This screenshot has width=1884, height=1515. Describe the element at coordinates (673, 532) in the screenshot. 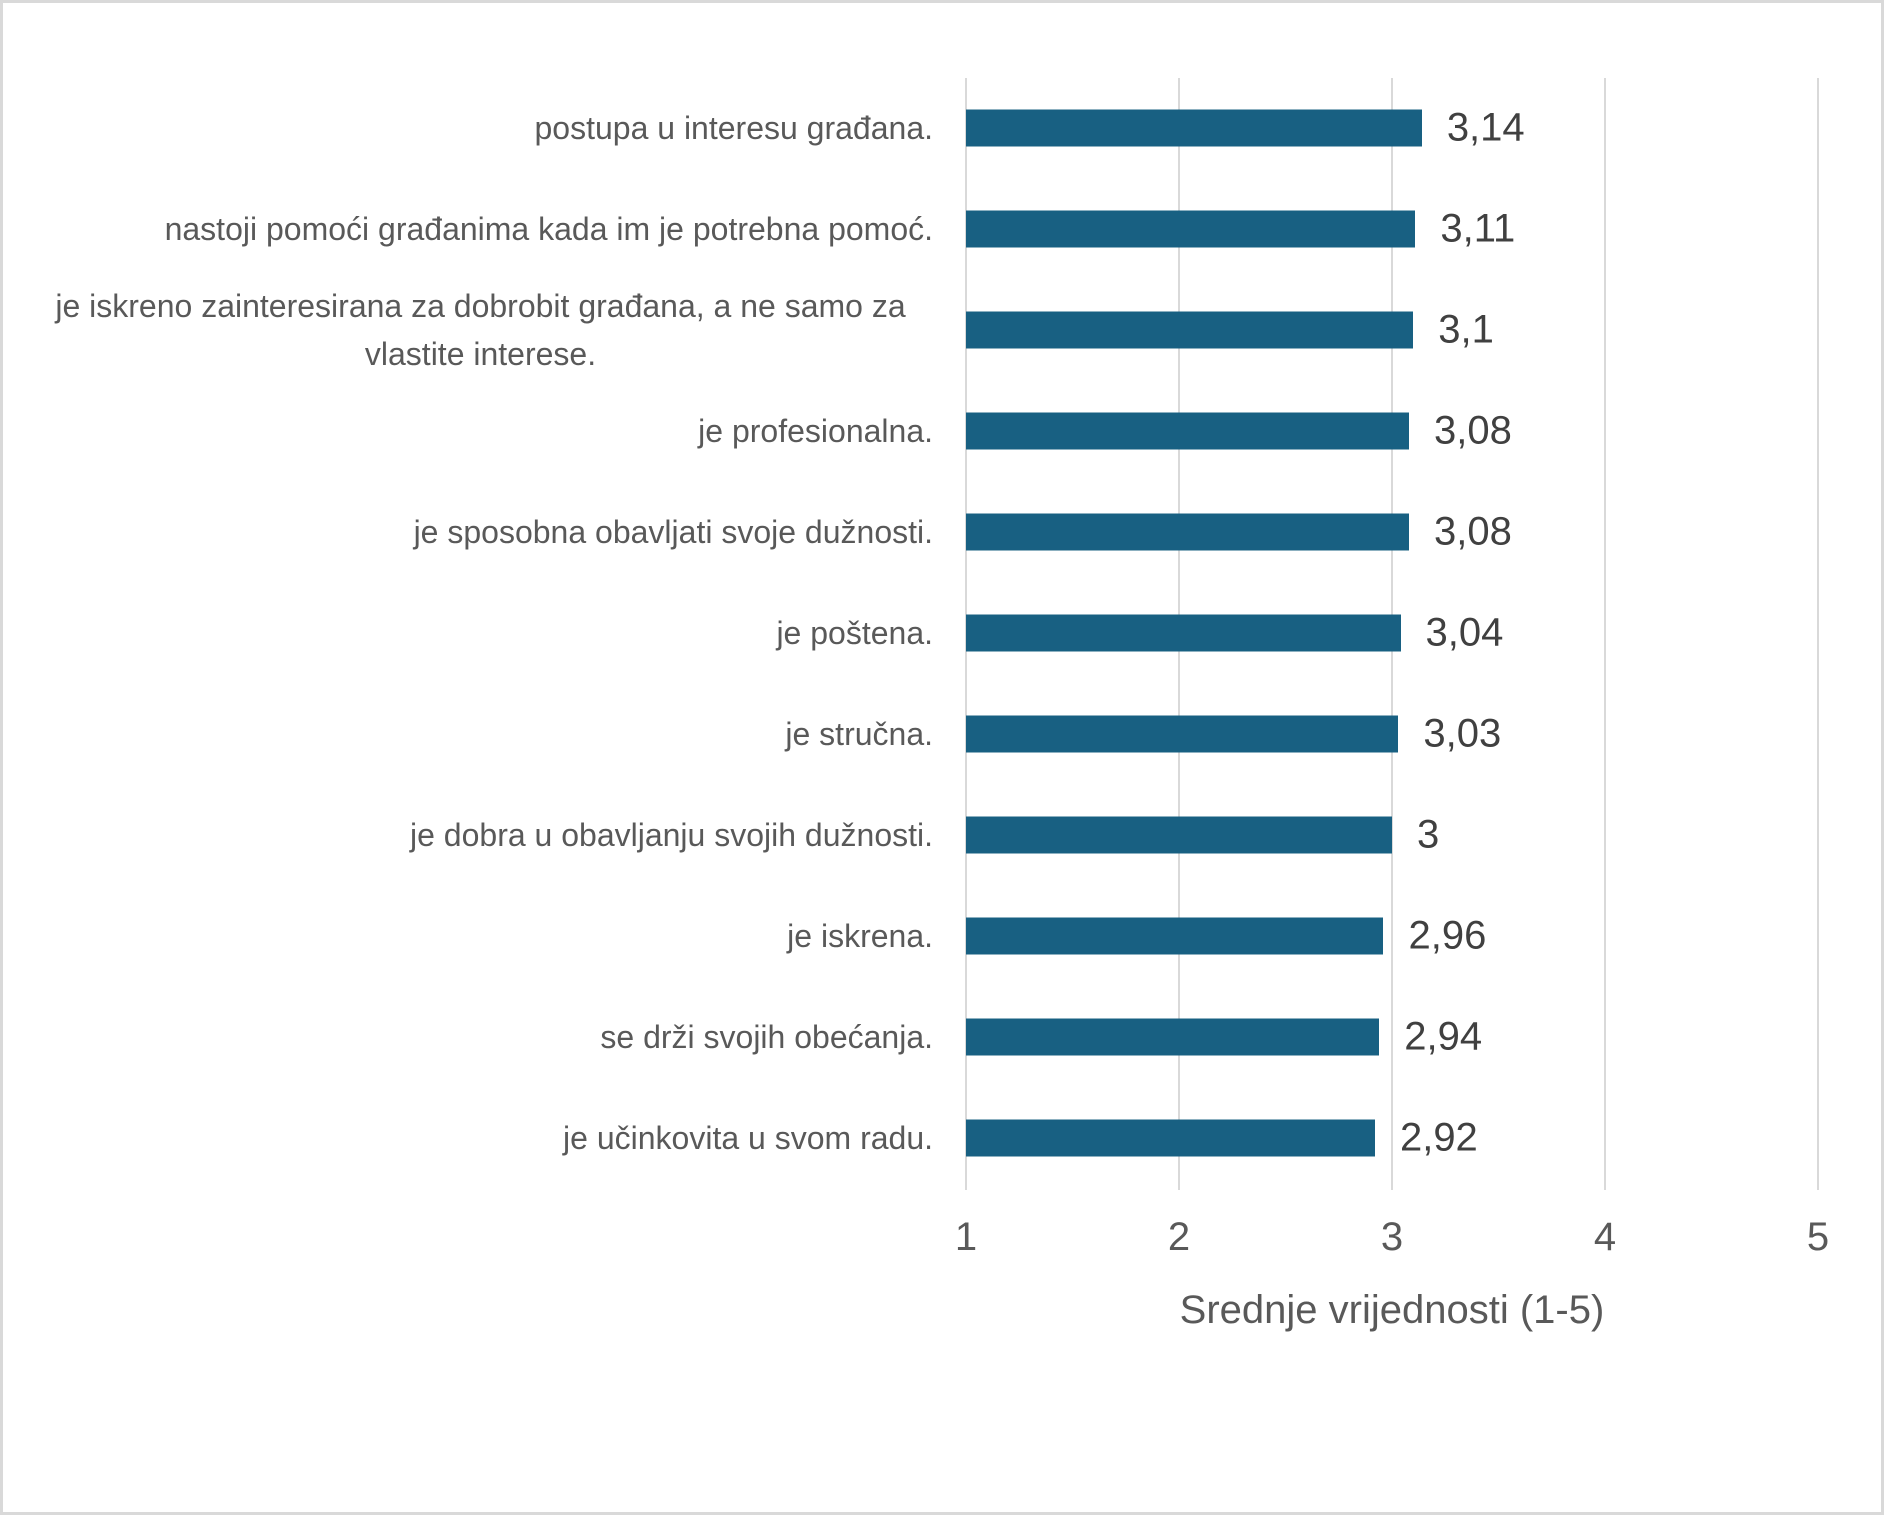

I see `category-label: je sposobna obavljati svoje dužnosti.` at that location.